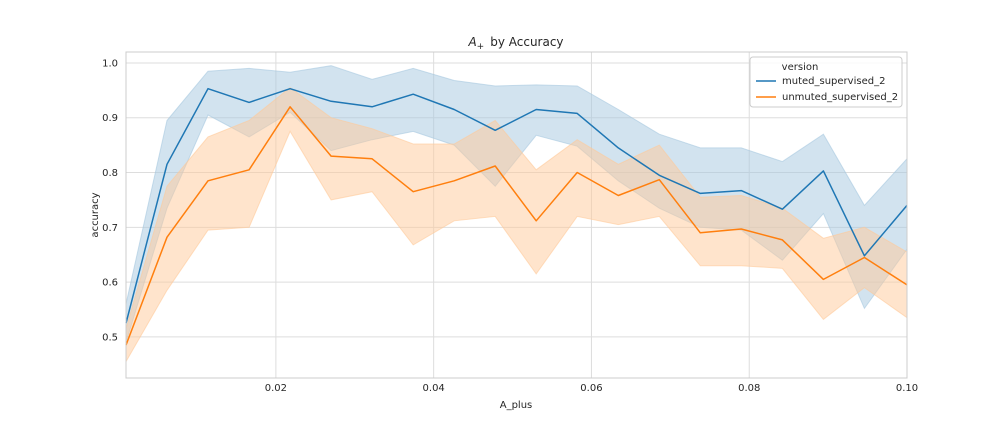 The width and height of the screenshot is (1008, 432). Describe the element at coordinates (481, 47) in the screenshot. I see `title-subscript: +` at that location.